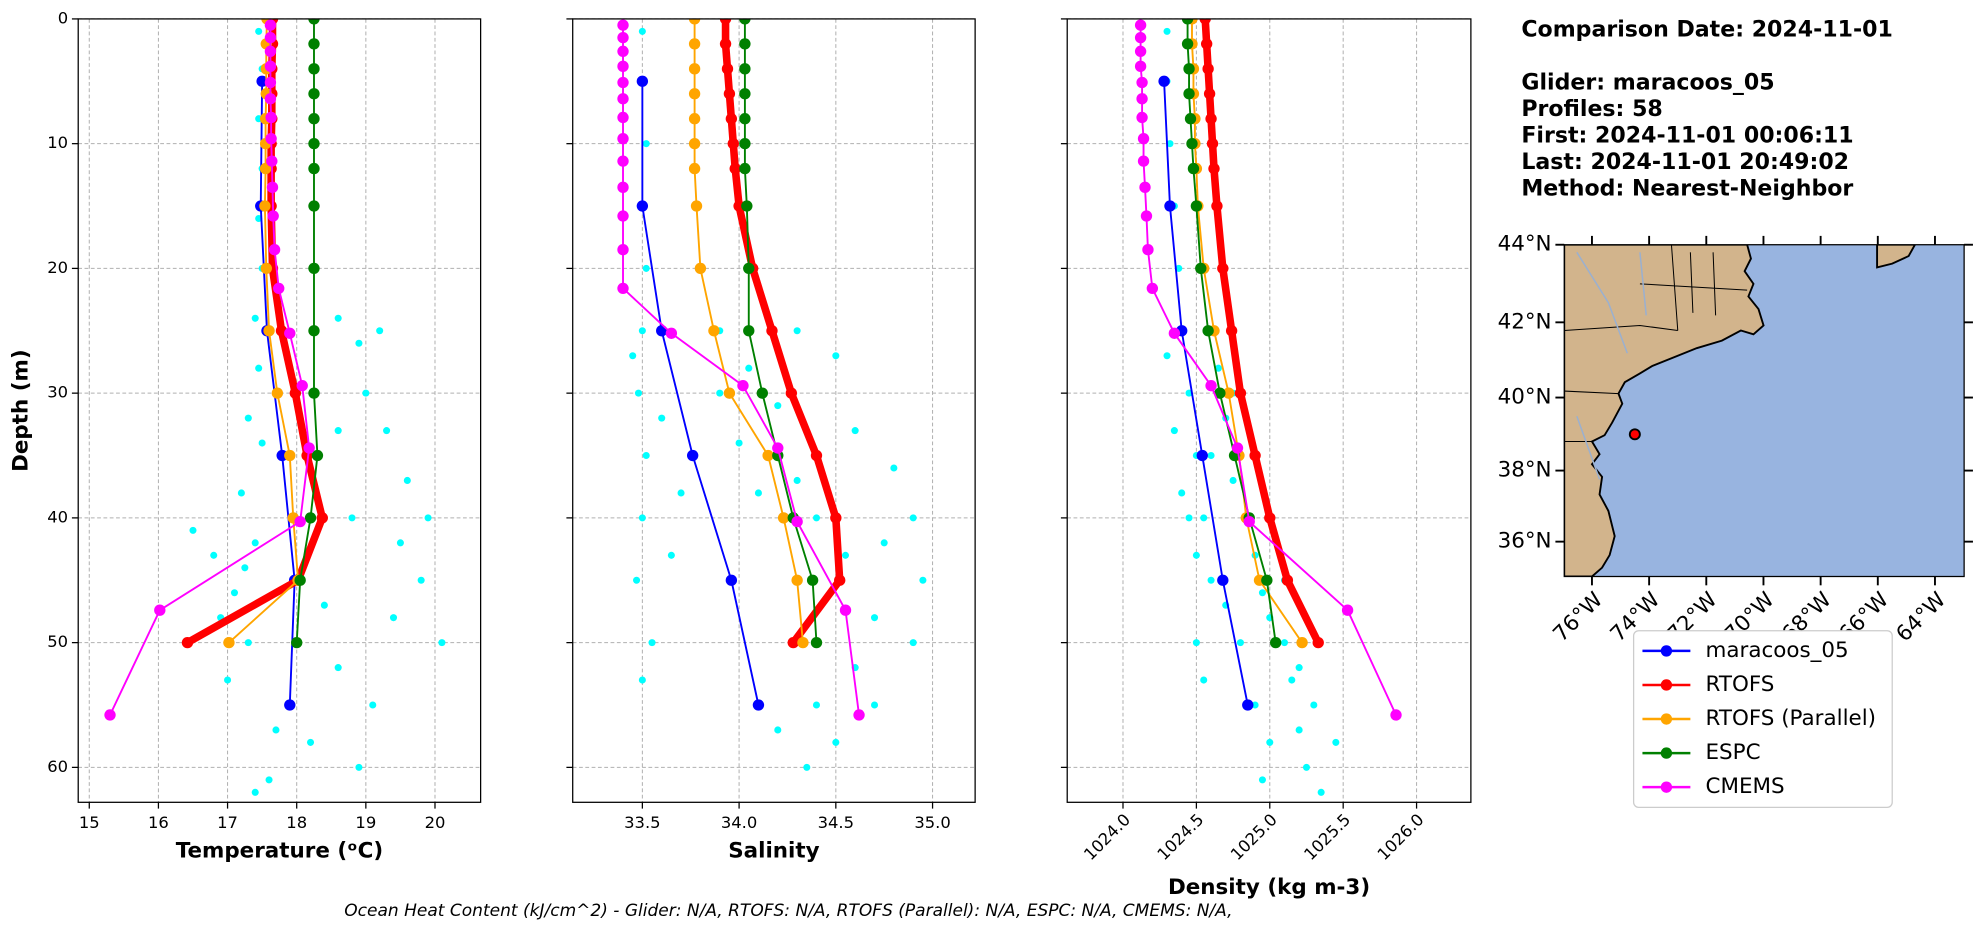  What do you see at coordinates (89, 822) in the screenshot?
I see `x-tick-label: 15` at bounding box center [89, 822].